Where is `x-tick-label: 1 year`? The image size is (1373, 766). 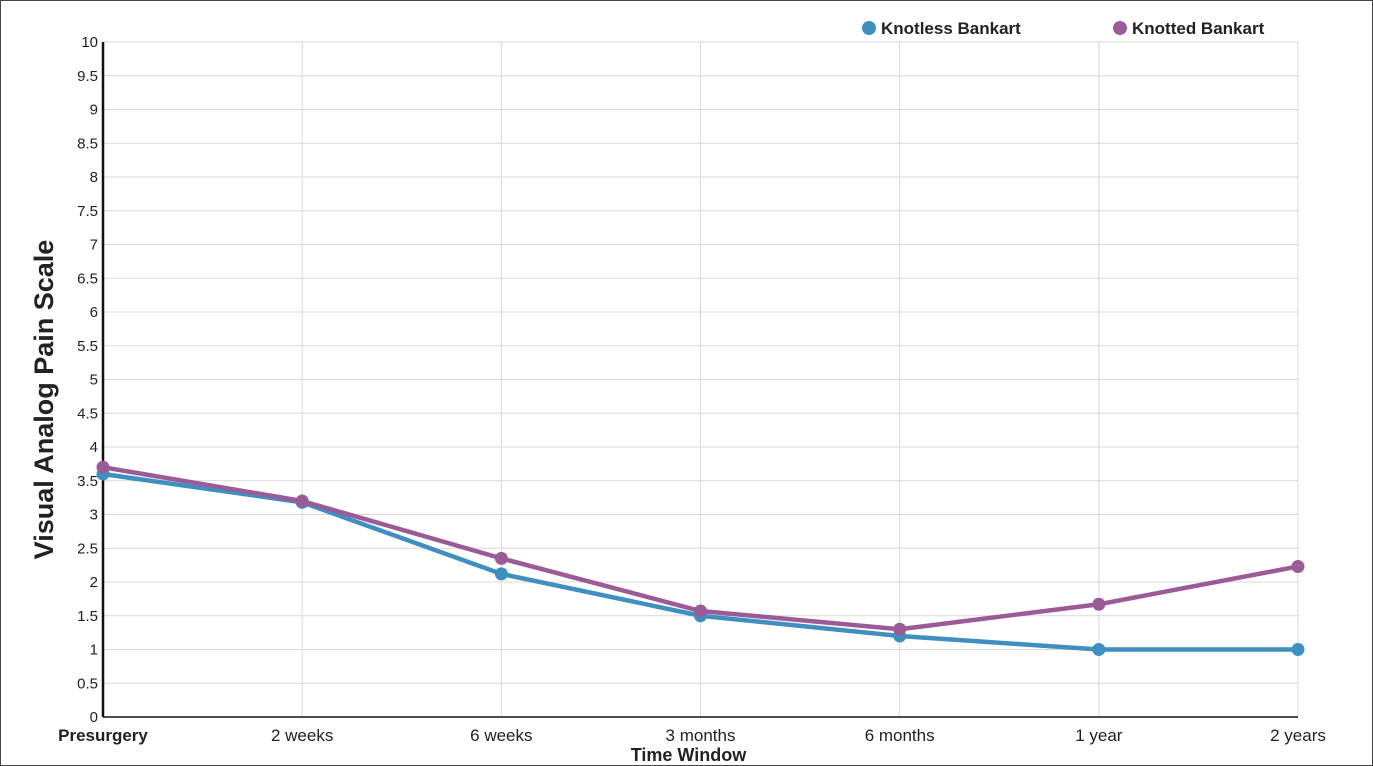 x-tick-label: 1 year is located at coordinates (1099, 735).